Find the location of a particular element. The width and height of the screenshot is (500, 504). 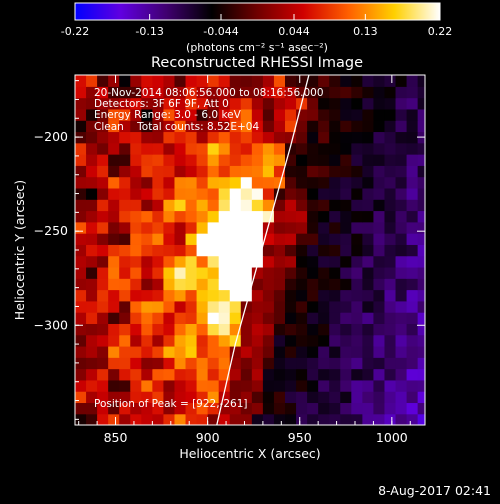

colorbar-tick-label: 0.044 is located at coordinates (294, 31).